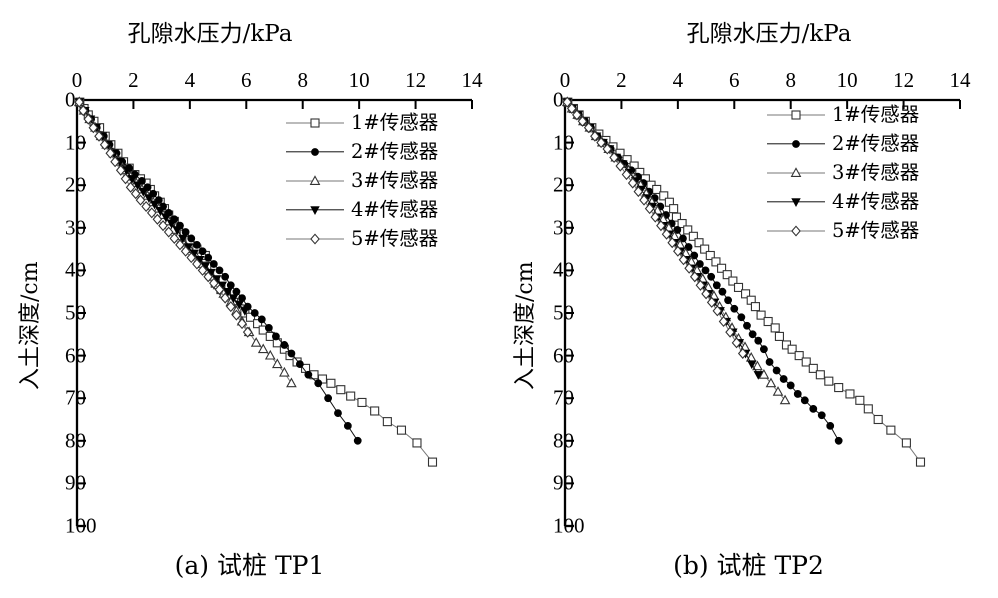 The width and height of the screenshot is (998, 598). What do you see at coordinates (748, 565) in the screenshot?
I see `panel-caption-b: (b) 试桩 TP2` at bounding box center [748, 565].